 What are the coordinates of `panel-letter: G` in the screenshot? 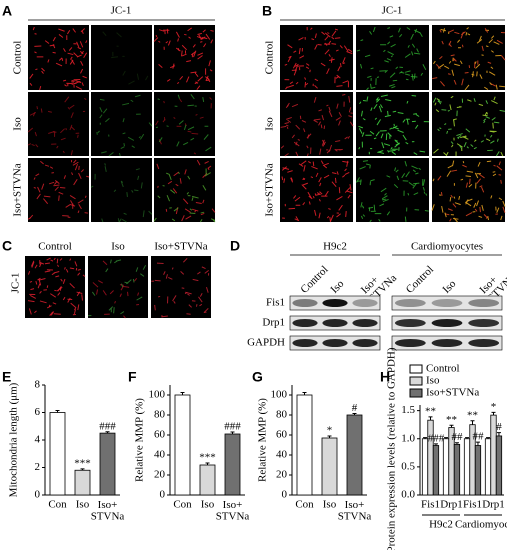 It's located at (257, 377).